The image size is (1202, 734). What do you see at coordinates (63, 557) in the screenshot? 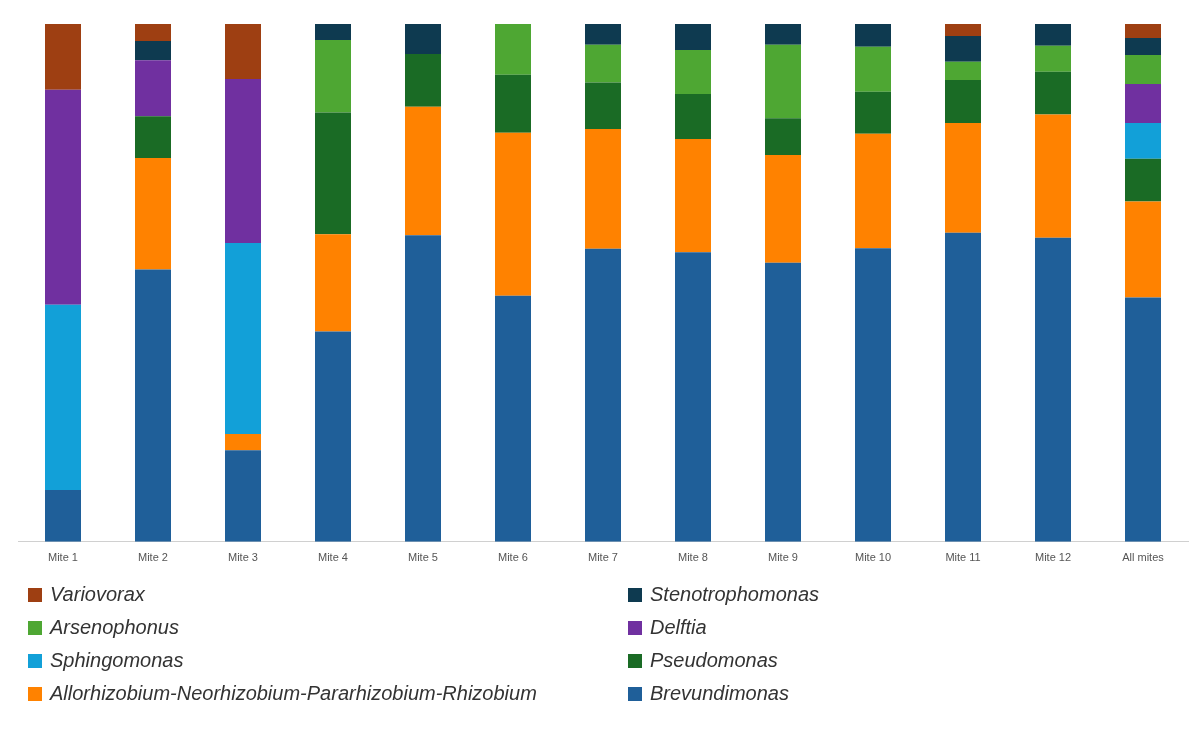
I see `x-tick-label: Mite 1` at bounding box center [63, 557].